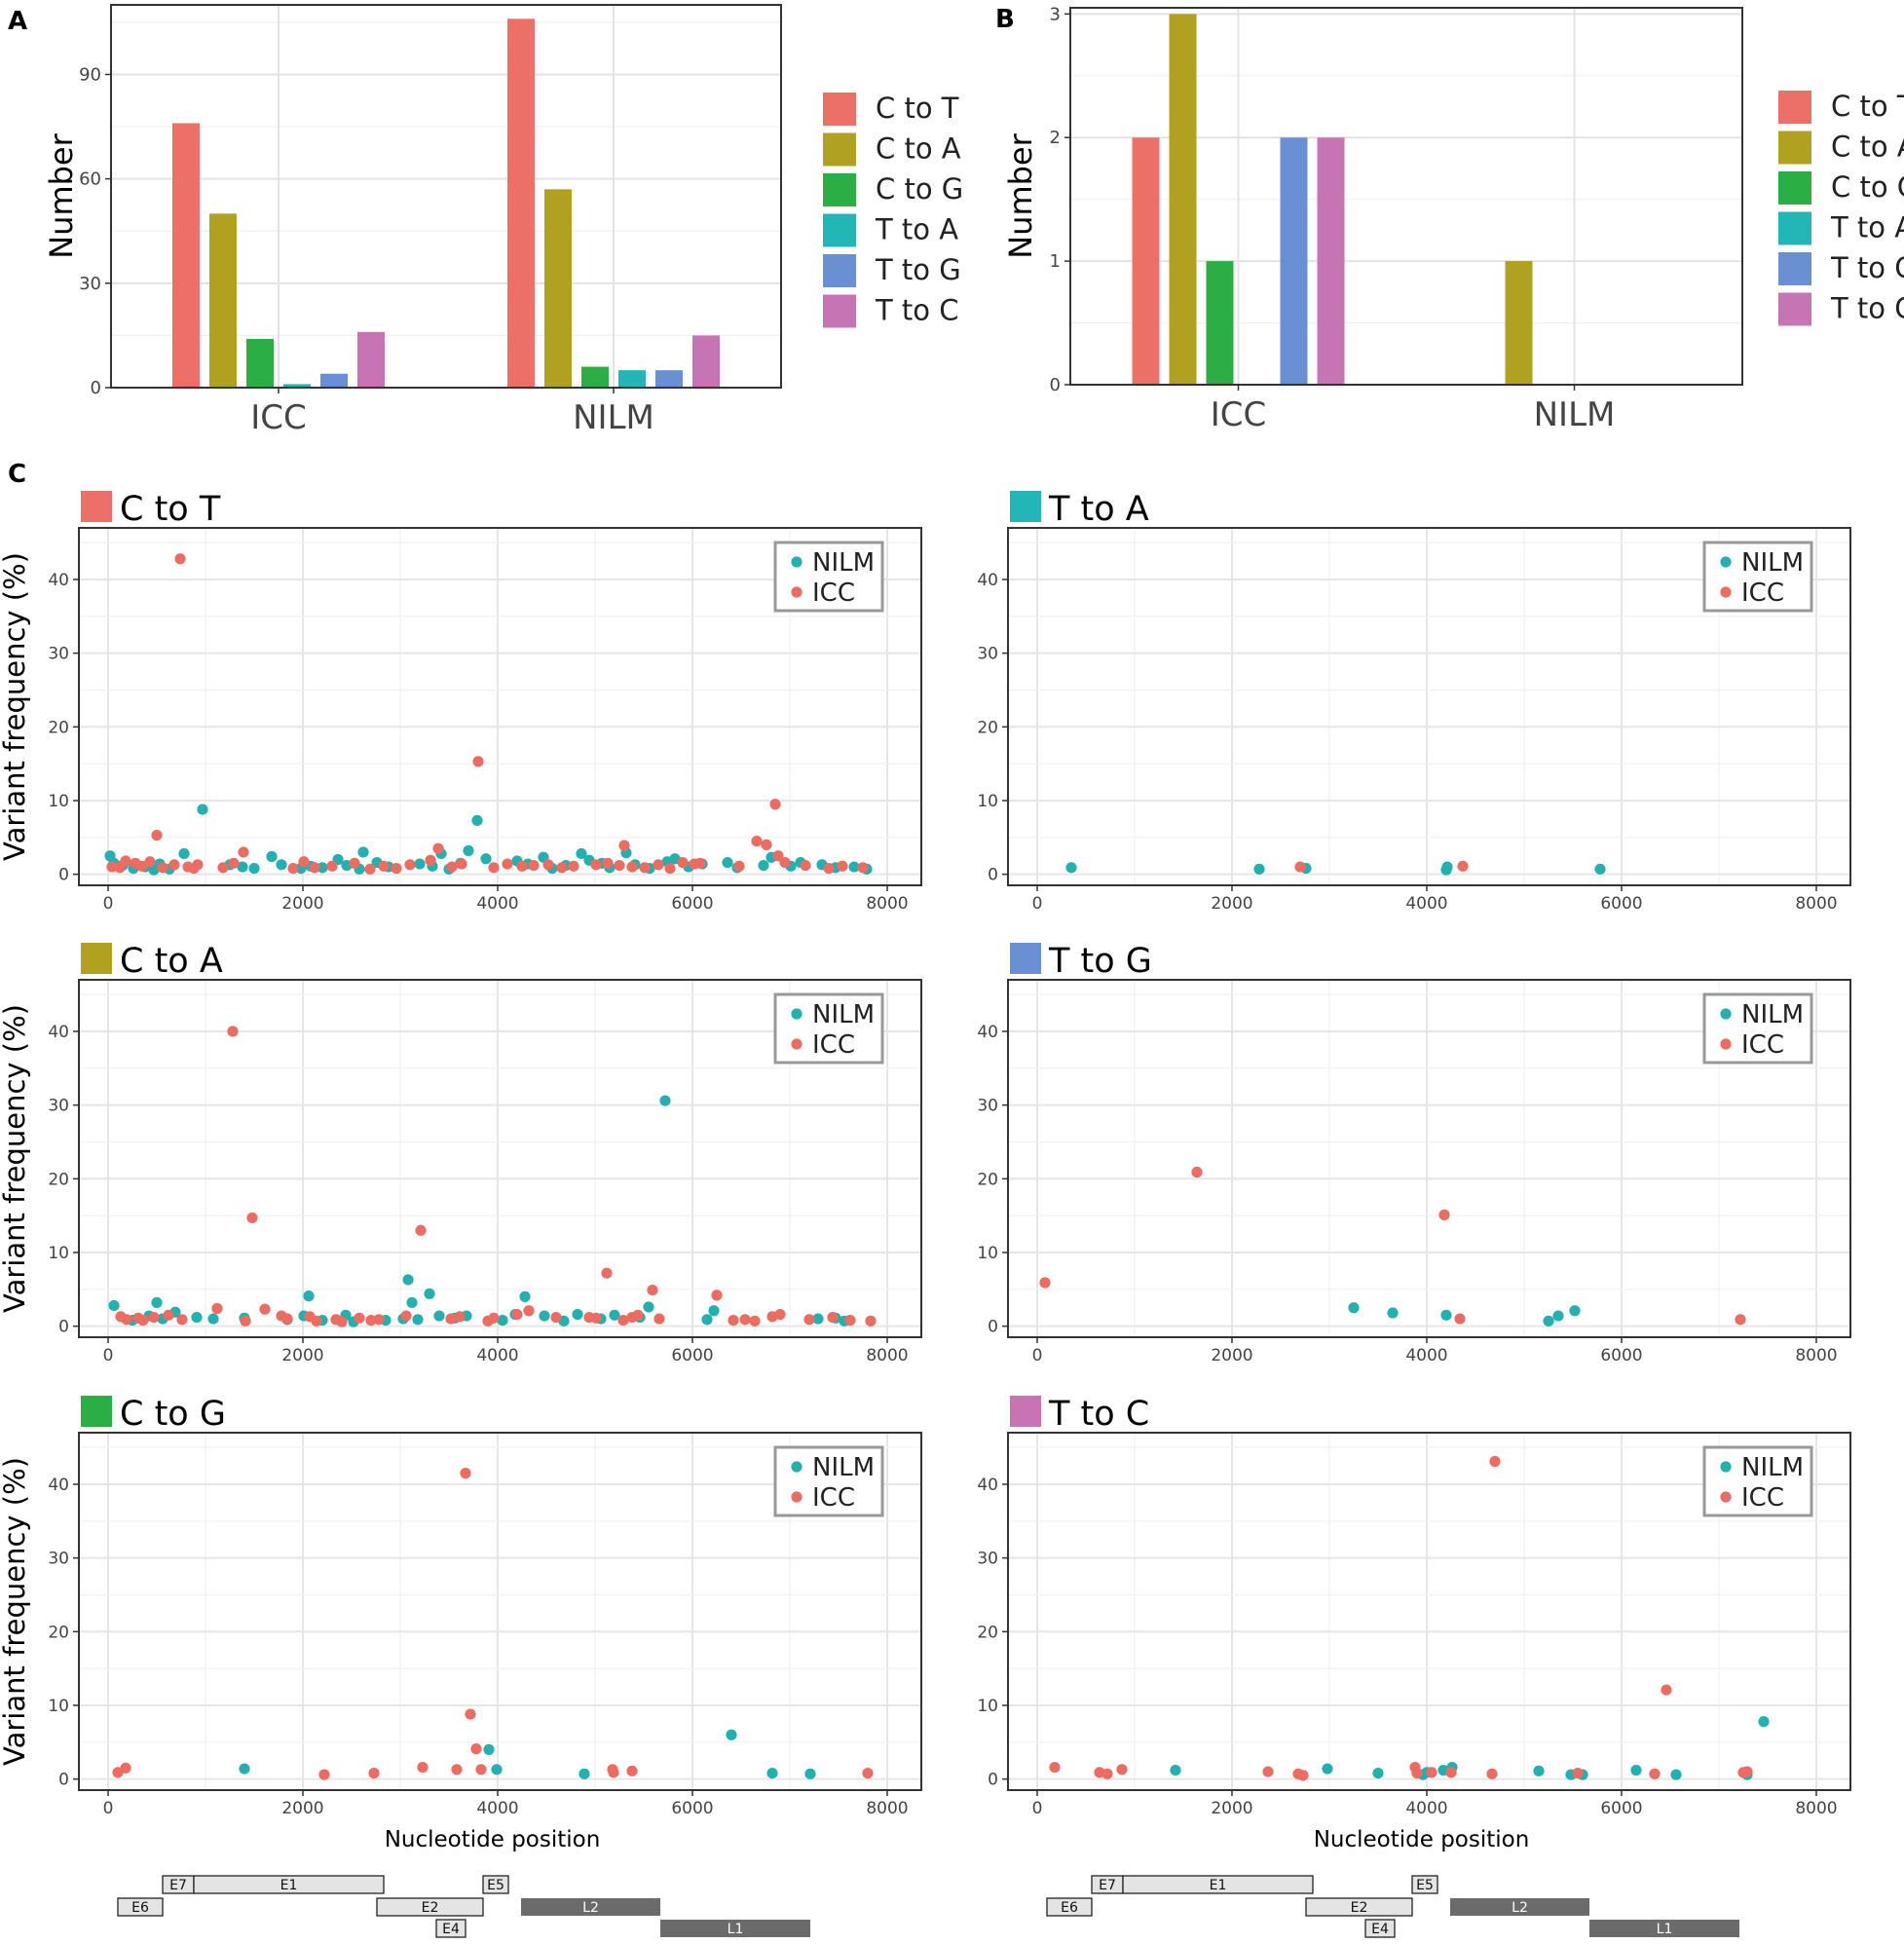 This screenshot has height=1944, width=1904. What do you see at coordinates (17, 21) in the screenshot?
I see `panel-label-a: A` at bounding box center [17, 21].